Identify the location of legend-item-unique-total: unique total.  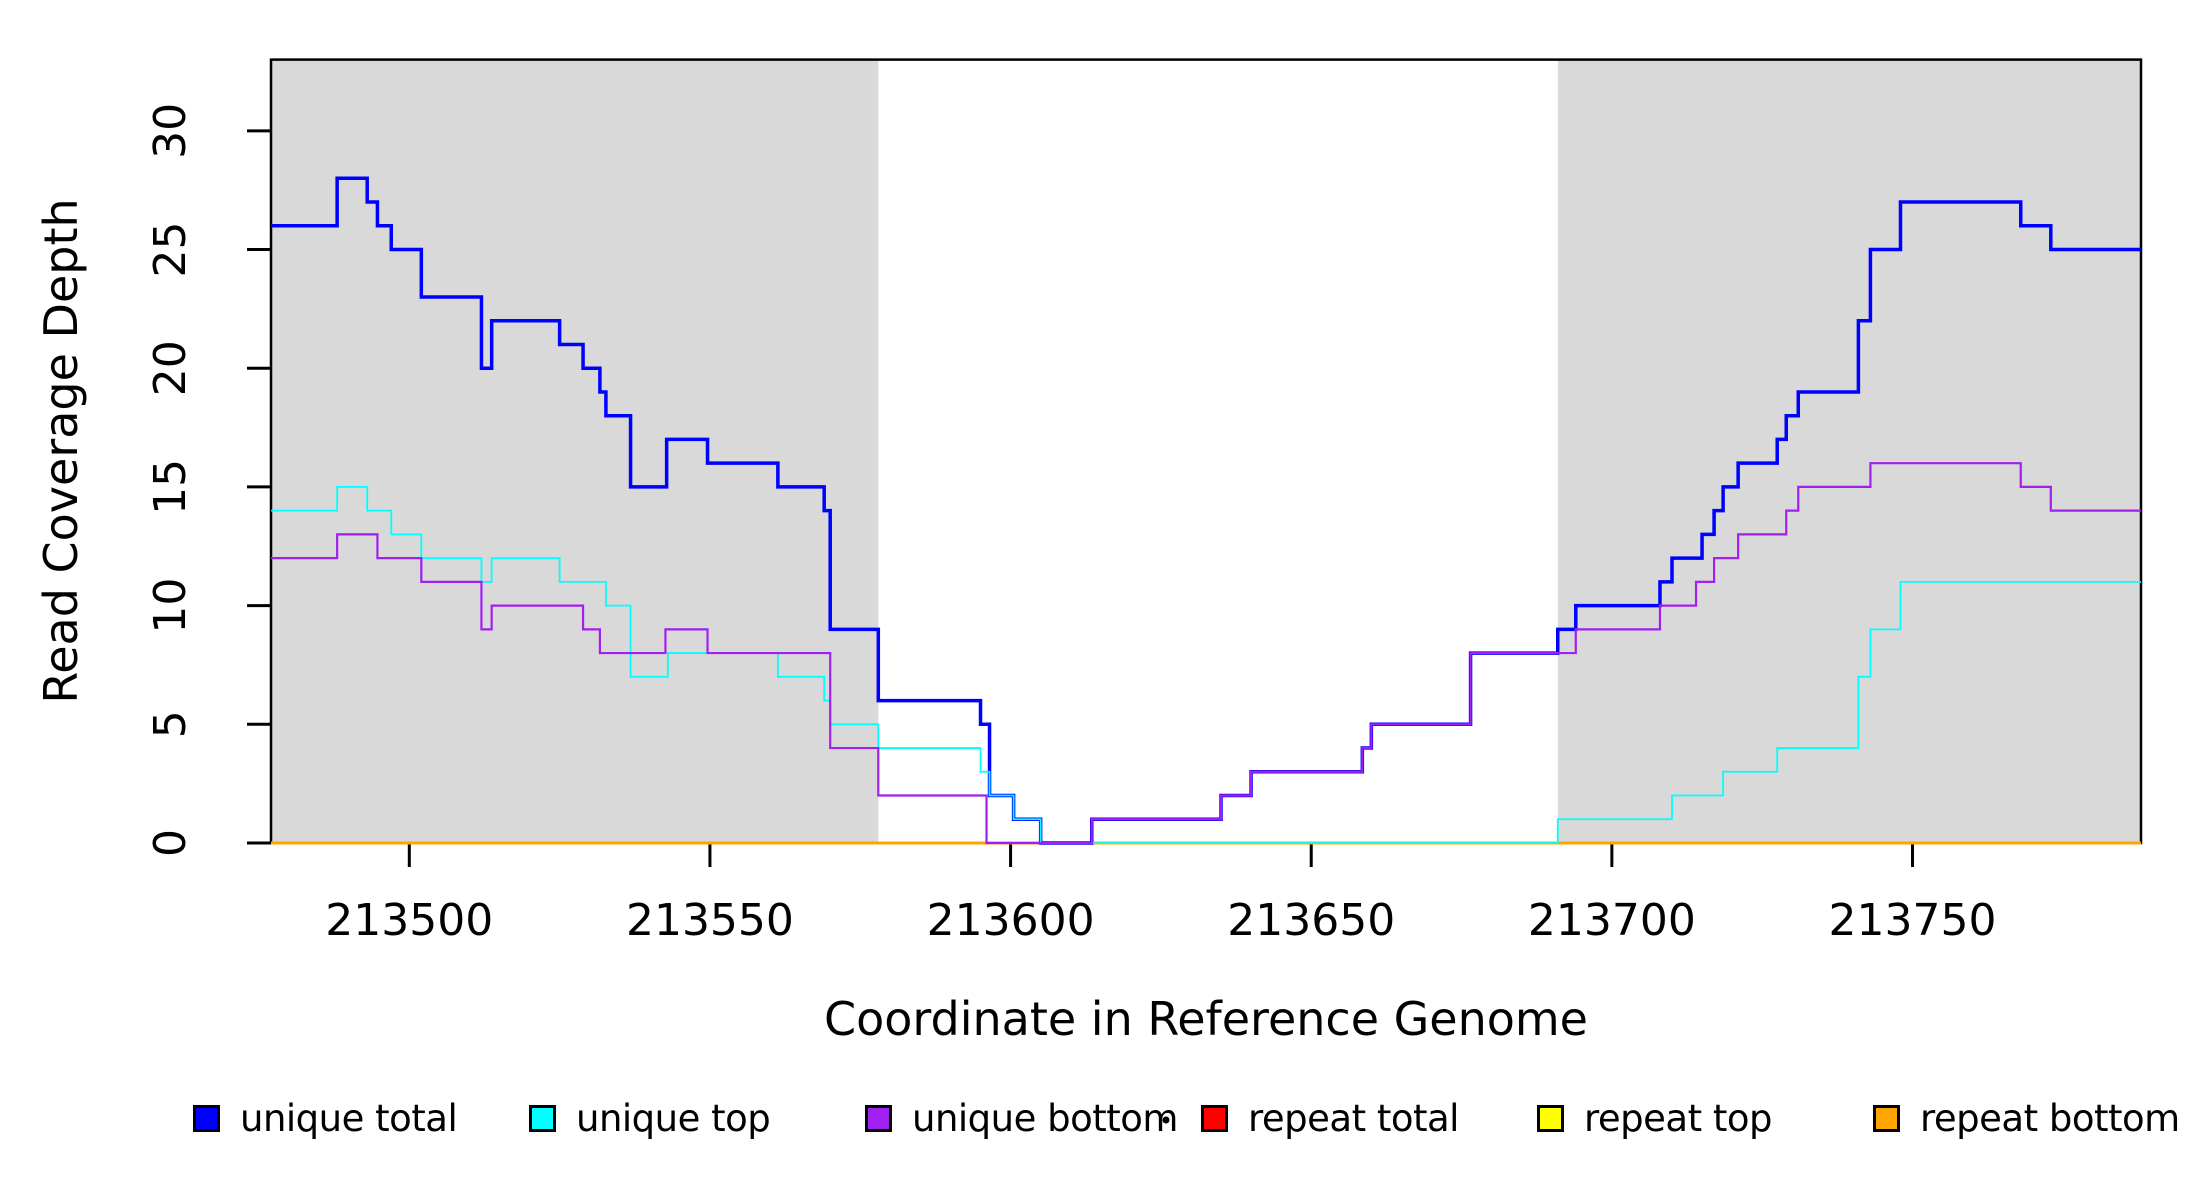
(325, 1118).